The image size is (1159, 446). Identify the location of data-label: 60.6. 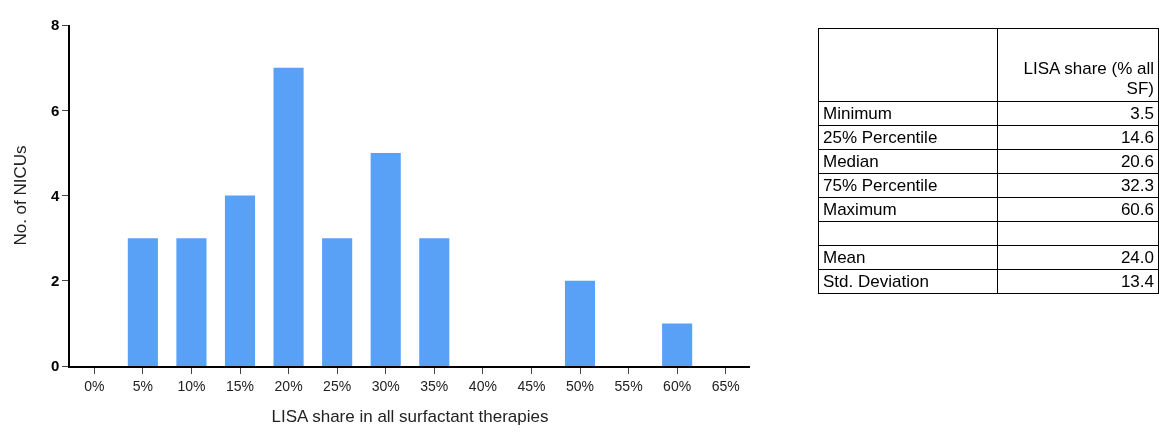
(1078, 209).